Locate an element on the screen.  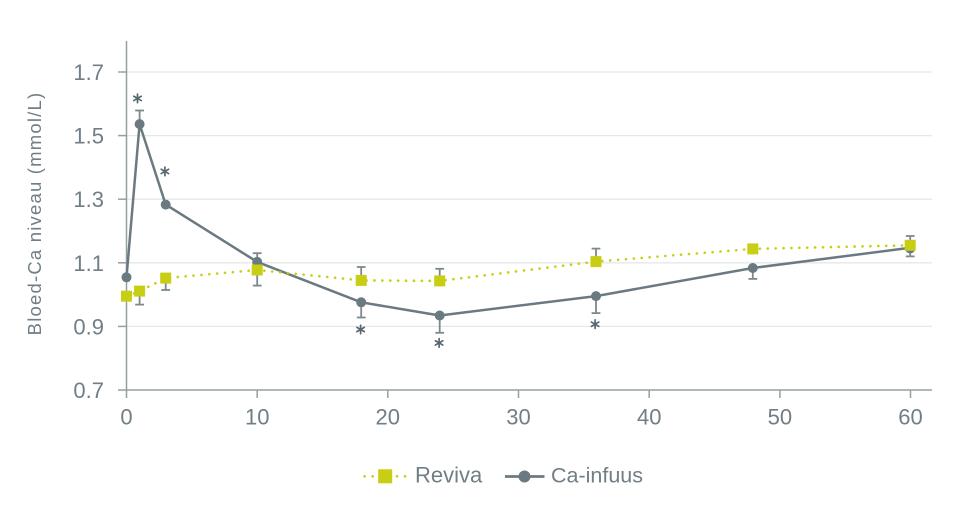
svg-text: 60 is located at coordinates (910, 417).